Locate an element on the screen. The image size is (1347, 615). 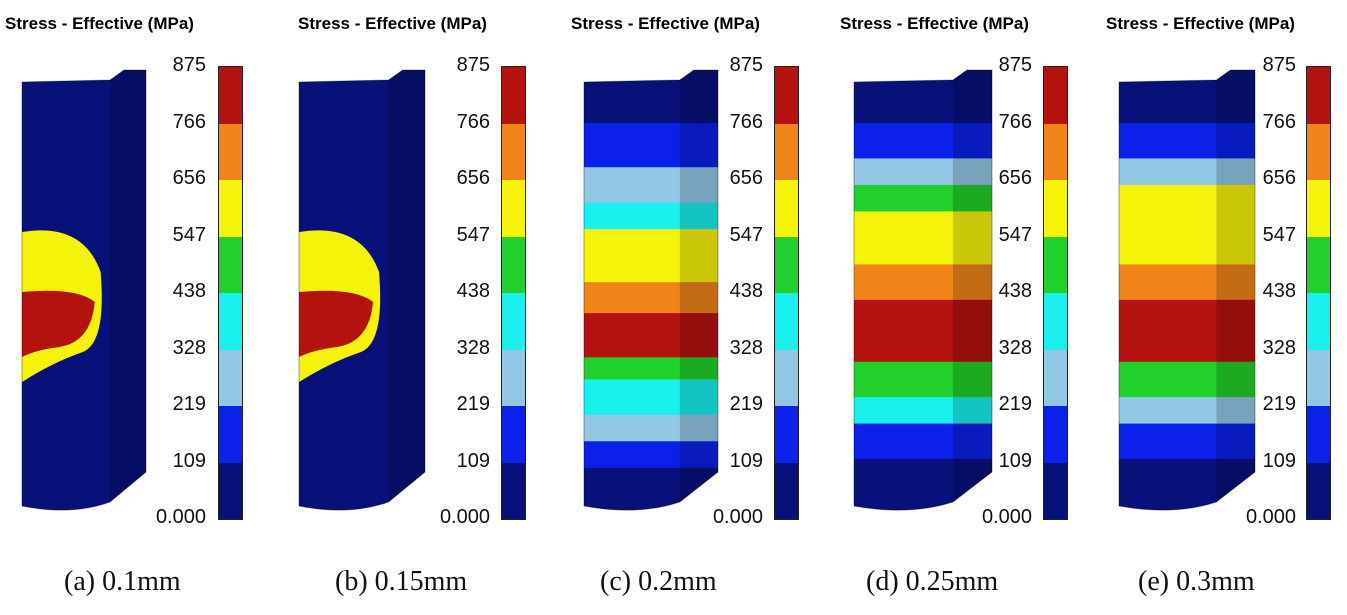
stress-zone-peak is located at coordinates (58, 323).